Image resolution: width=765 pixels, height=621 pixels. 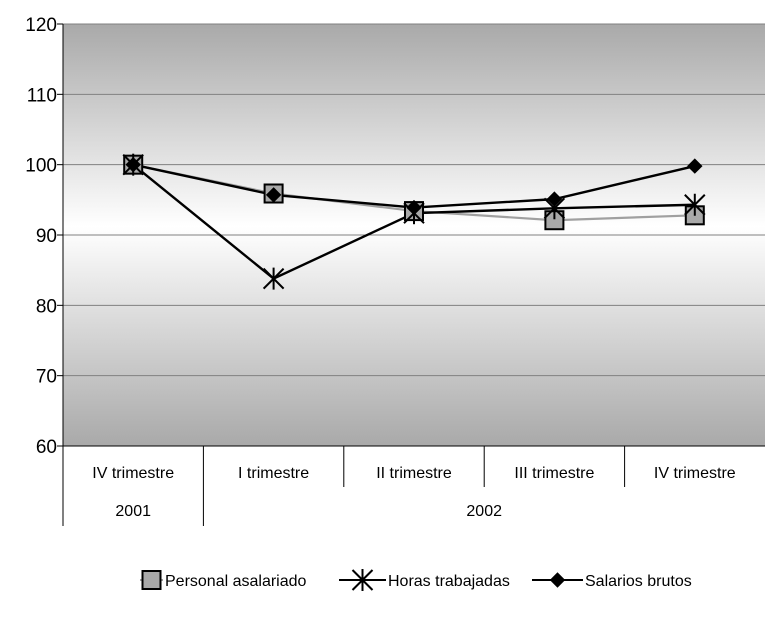 I want to click on legend-item: Salarios brutos, so click(x=612, y=581).